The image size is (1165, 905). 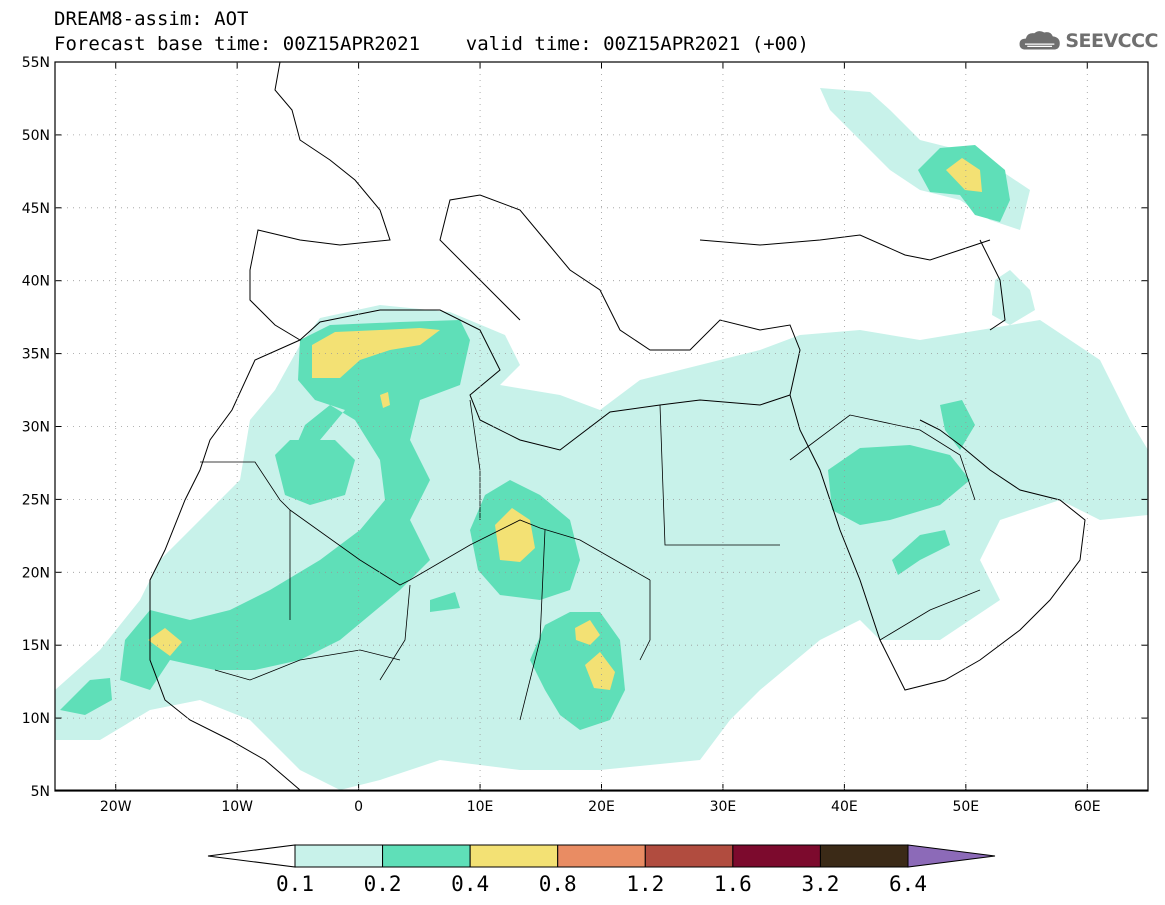 What do you see at coordinates (557, 884) in the screenshot?
I see `colorbar-label: 0.8` at bounding box center [557, 884].